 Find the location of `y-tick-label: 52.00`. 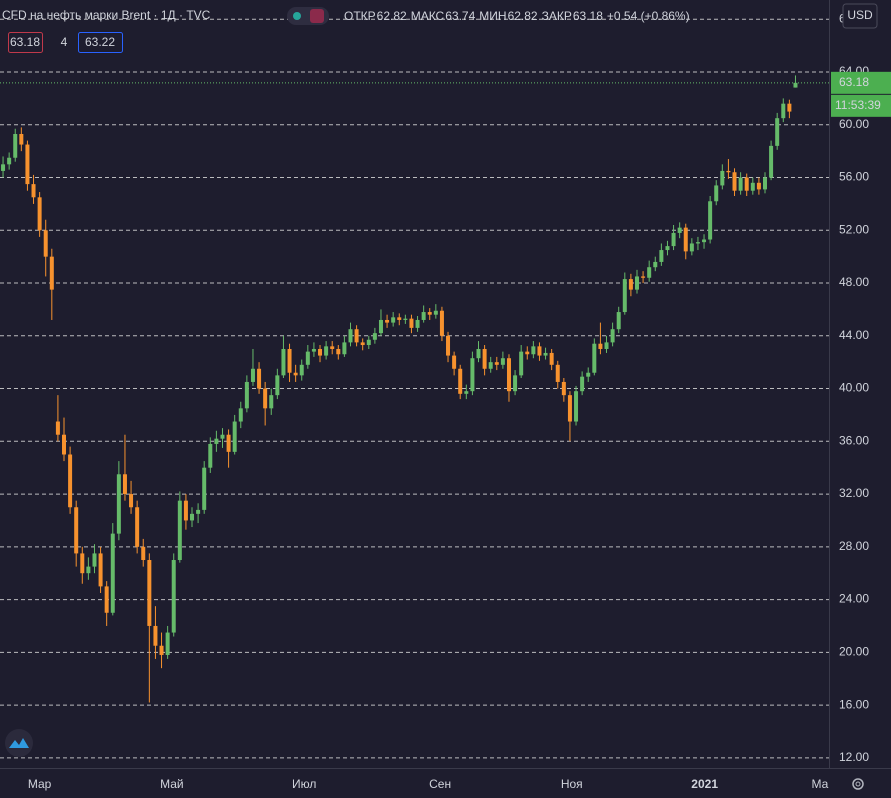

y-tick-label: 52.00 is located at coordinates (854, 229).